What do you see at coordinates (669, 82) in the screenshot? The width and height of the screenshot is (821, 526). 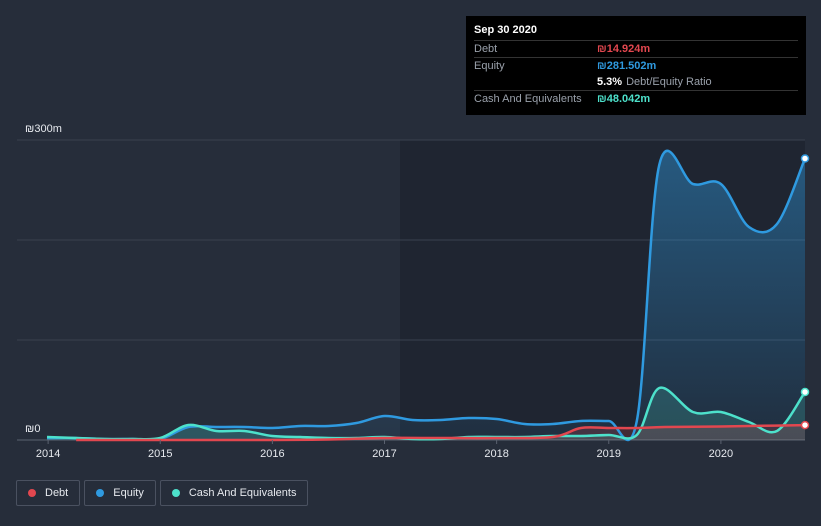 I see `tooltip-ratio-label: Debt/Equity Ratio` at bounding box center [669, 82].